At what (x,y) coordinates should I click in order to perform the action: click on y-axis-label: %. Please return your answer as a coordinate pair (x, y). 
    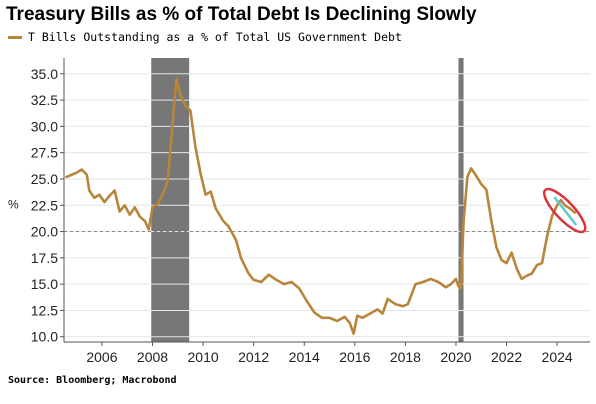
    Looking at the image, I should click on (13, 204).